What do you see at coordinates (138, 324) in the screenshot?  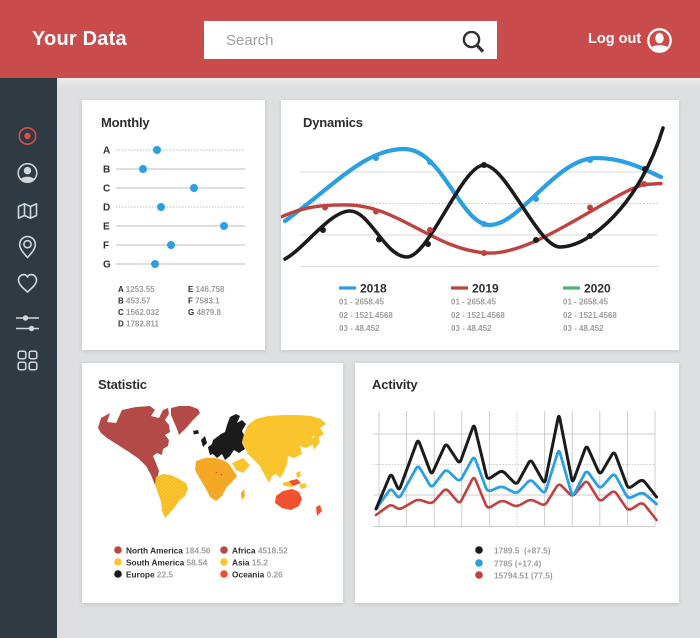 I see `svg-text: D 1782.811` at bounding box center [138, 324].